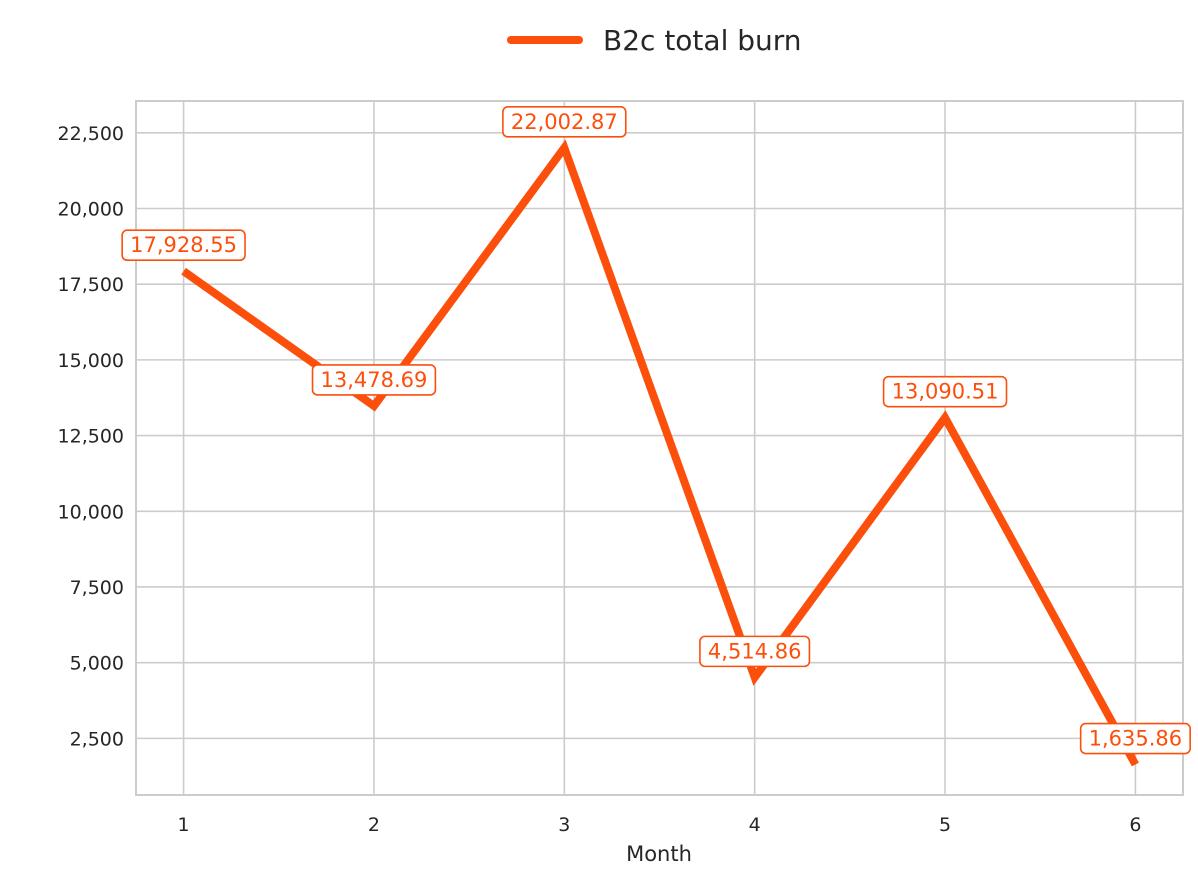 This screenshot has height=885, width=1198. I want to click on data-label: 22,002.87, so click(564, 122).